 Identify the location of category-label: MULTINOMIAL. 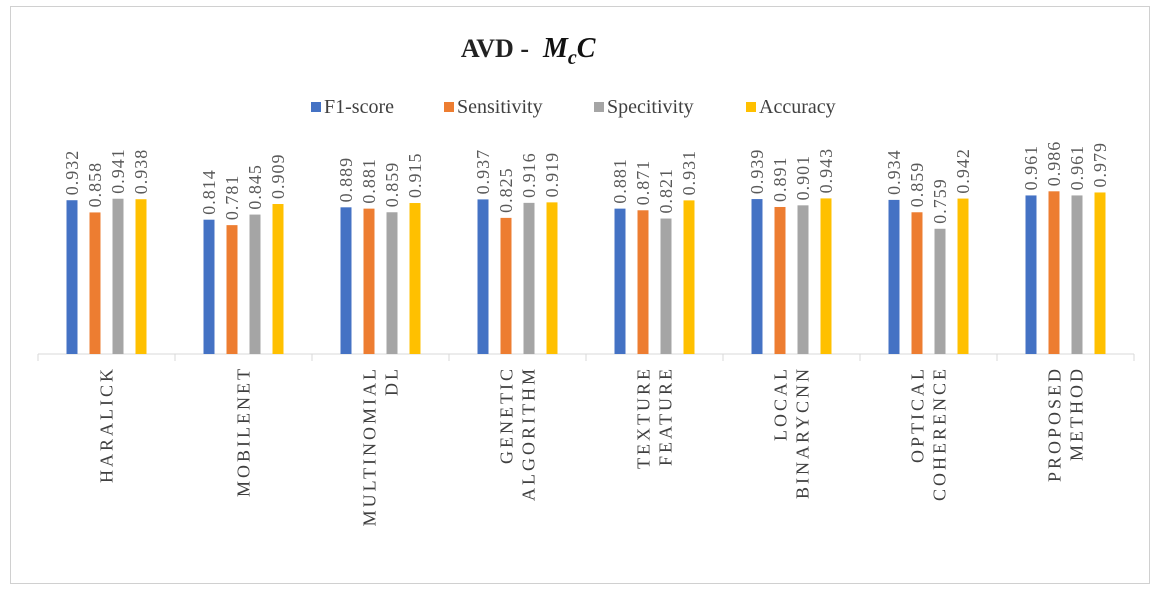
(370, 446).